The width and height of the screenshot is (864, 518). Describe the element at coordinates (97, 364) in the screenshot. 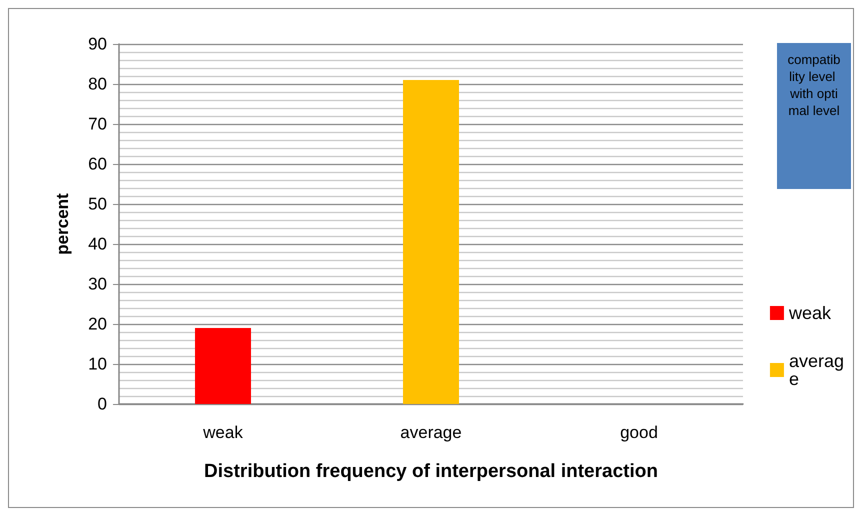

I see `y-tick-label: 10` at that location.